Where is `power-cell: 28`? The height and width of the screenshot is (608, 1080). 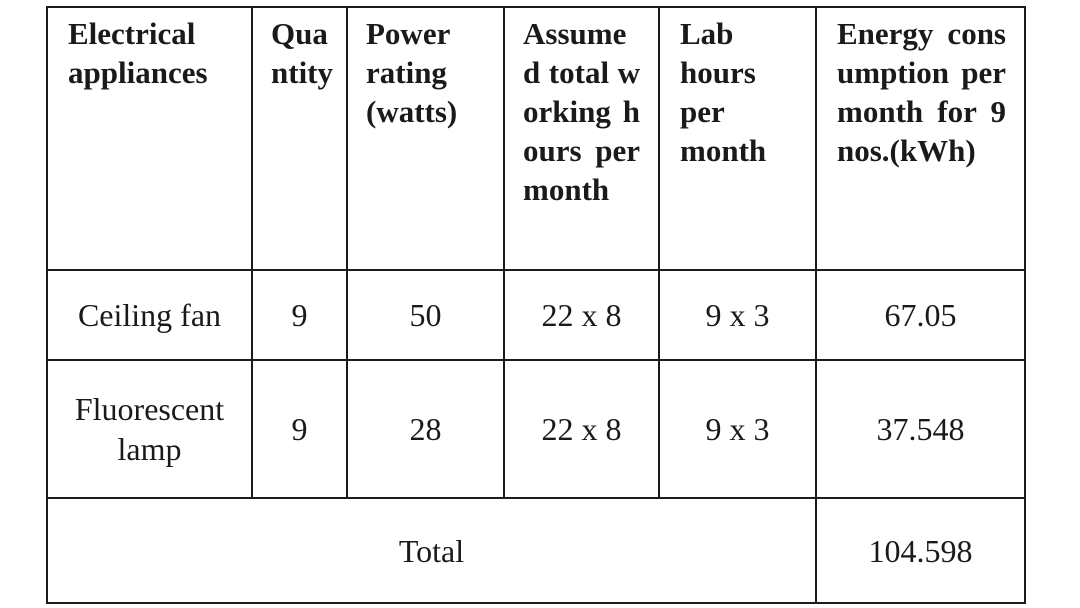
power-cell: 28 is located at coordinates (425, 429).